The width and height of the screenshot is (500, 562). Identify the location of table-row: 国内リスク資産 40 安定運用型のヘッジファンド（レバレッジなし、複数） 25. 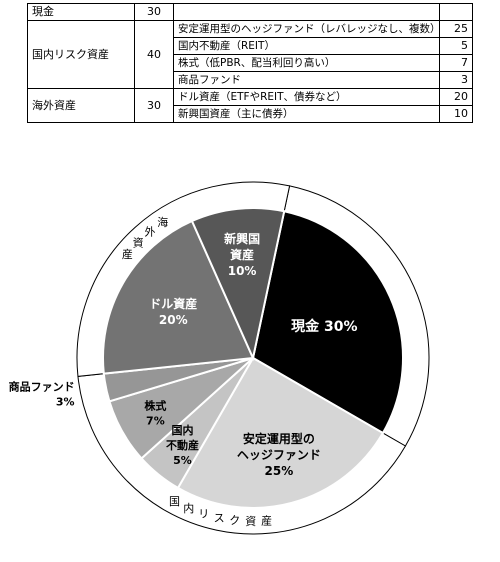
(250, 54).